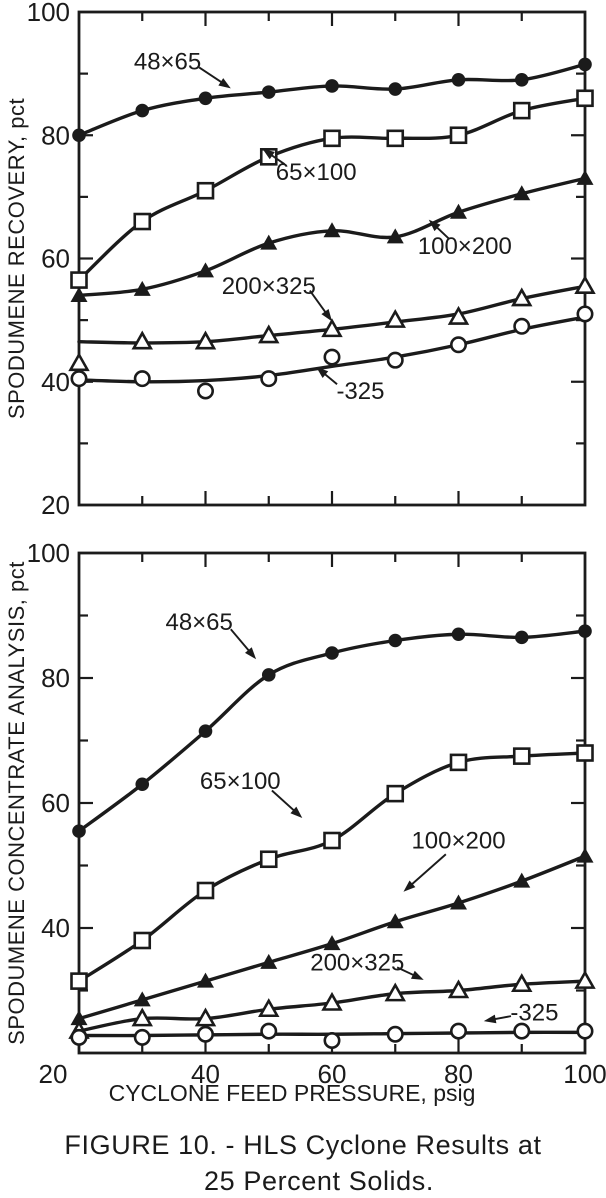  What do you see at coordinates (465, 246) in the screenshot?
I see `series-label-100×200: 100×200` at bounding box center [465, 246].